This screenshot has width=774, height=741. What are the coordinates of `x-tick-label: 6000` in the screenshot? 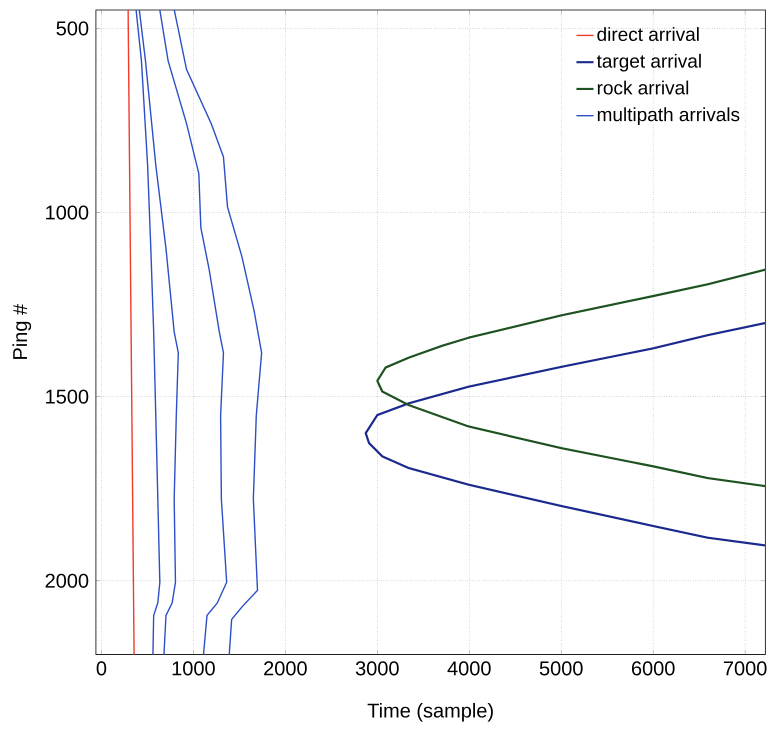 It's located at (653, 668).